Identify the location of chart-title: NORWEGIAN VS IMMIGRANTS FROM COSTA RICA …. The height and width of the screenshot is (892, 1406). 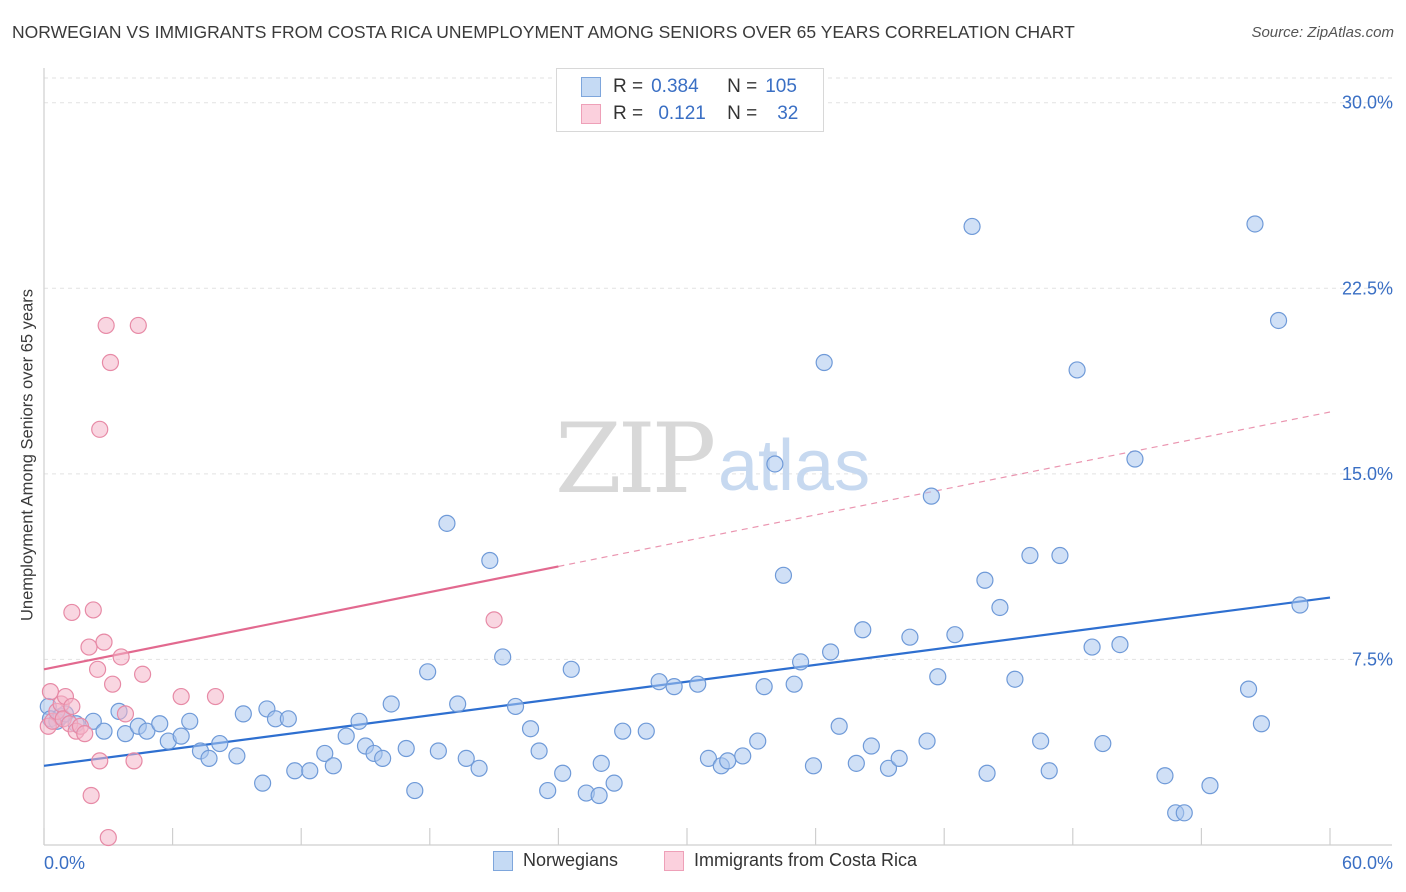
(543, 32).